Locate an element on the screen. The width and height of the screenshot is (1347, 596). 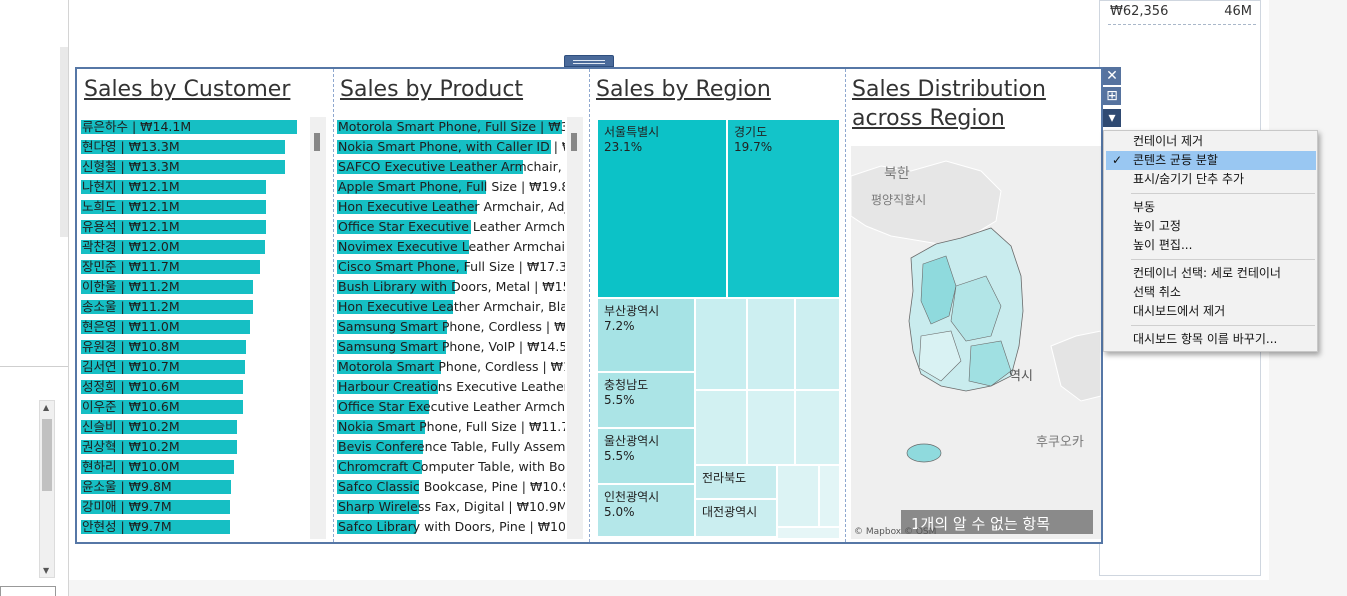
customer-bar-row: 이한울 | ₩11.2M is located at coordinates (195, 287).